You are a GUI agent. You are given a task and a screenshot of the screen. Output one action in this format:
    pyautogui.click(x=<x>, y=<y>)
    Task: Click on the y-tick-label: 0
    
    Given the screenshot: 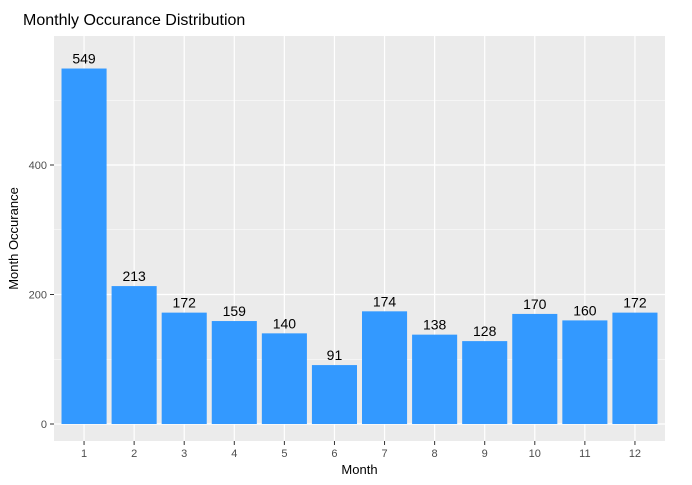 What is the action you would take?
    pyautogui.click(x=44, y=425)
    